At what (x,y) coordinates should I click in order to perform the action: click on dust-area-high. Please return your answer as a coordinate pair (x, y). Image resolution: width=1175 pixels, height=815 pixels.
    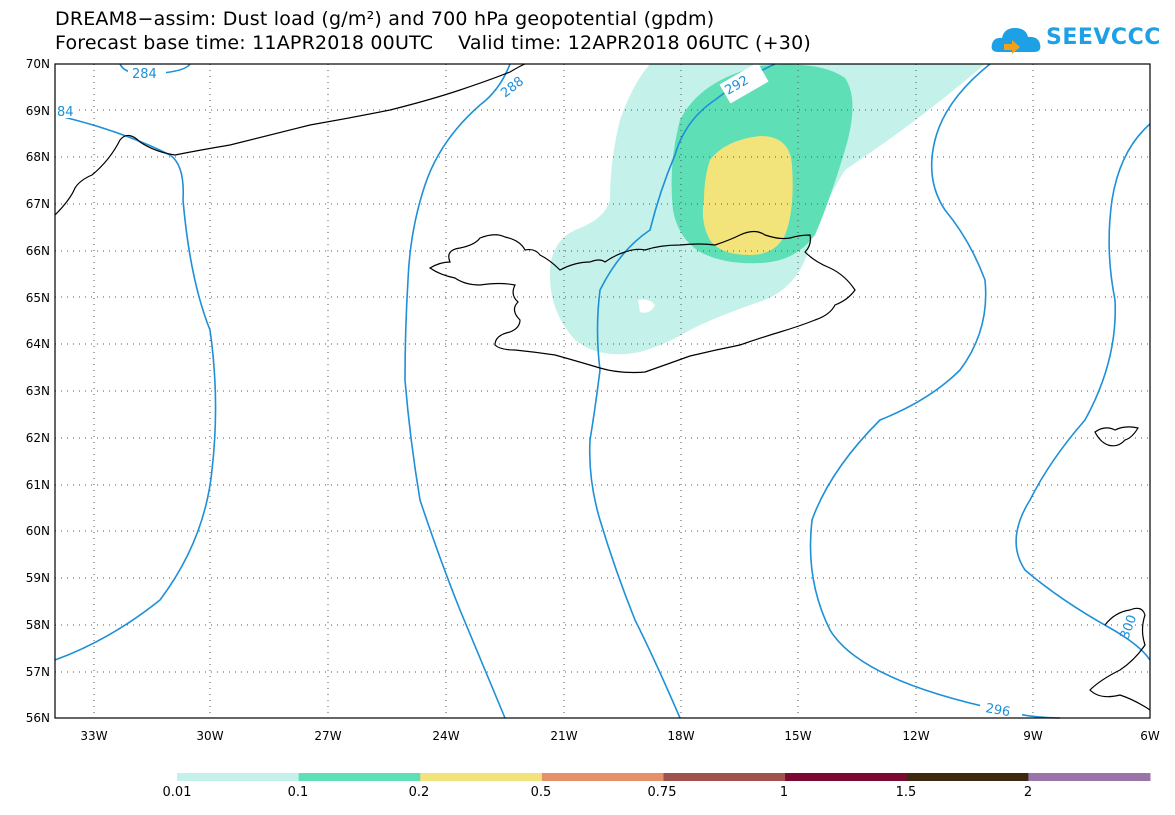
    Looking at the image, I should click on (747, 195).